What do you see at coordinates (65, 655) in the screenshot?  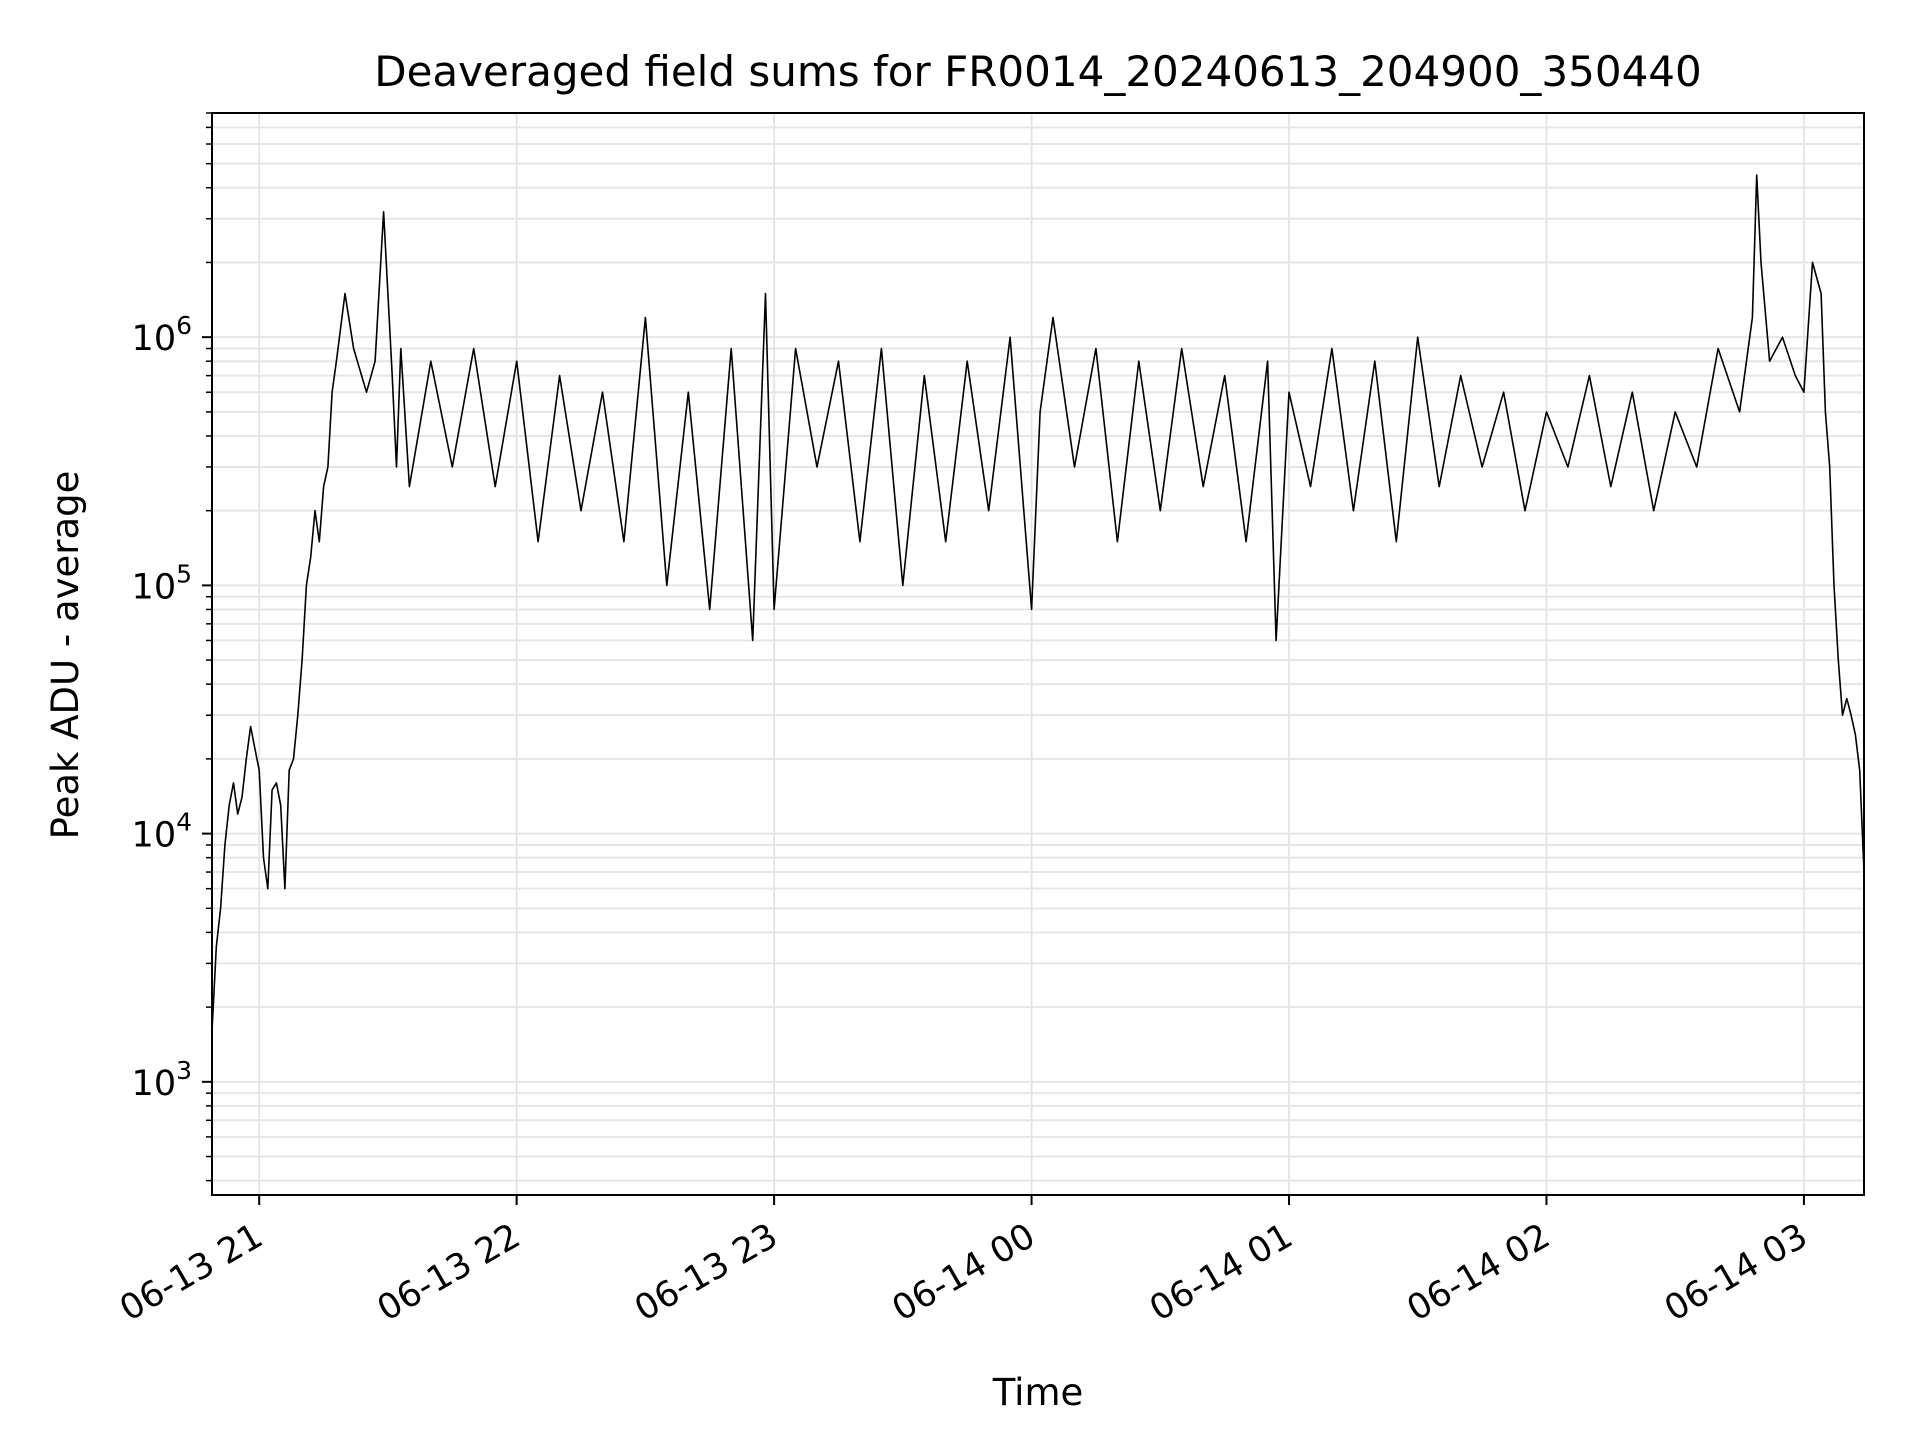 I see `y-axis-label: Peak ADU - average` at bounding box center [65, 655].